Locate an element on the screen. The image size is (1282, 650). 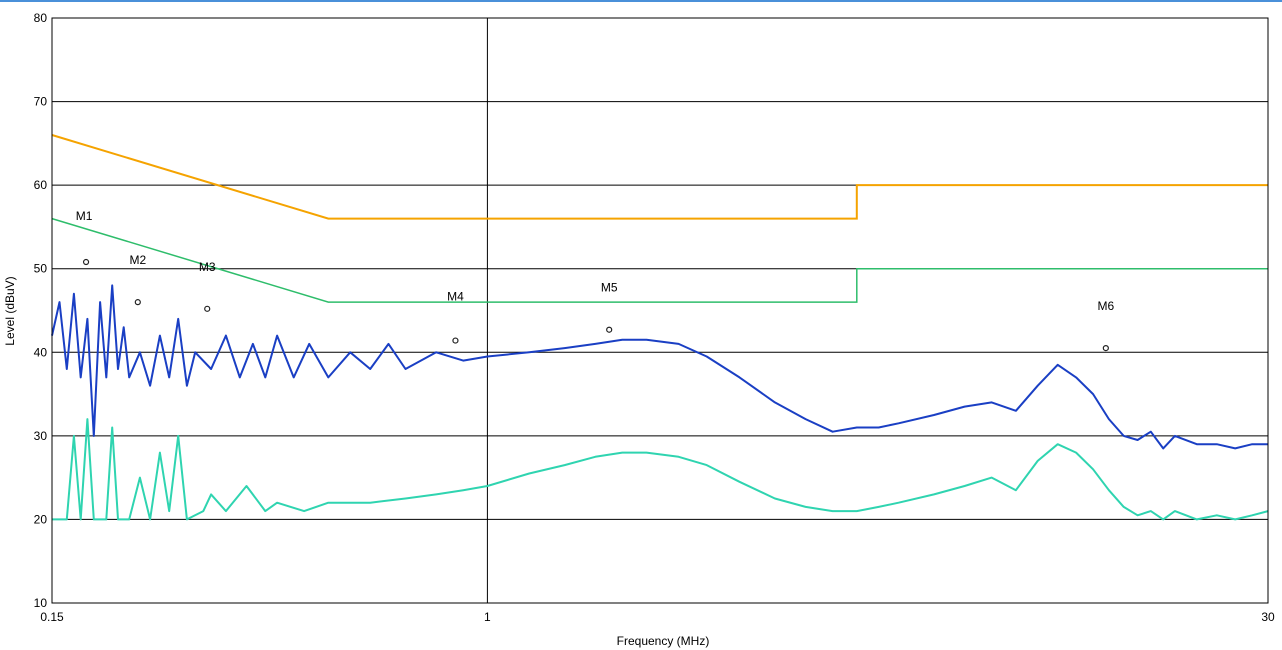
y-tick-label: 10 is located at coordinates (41, 603).